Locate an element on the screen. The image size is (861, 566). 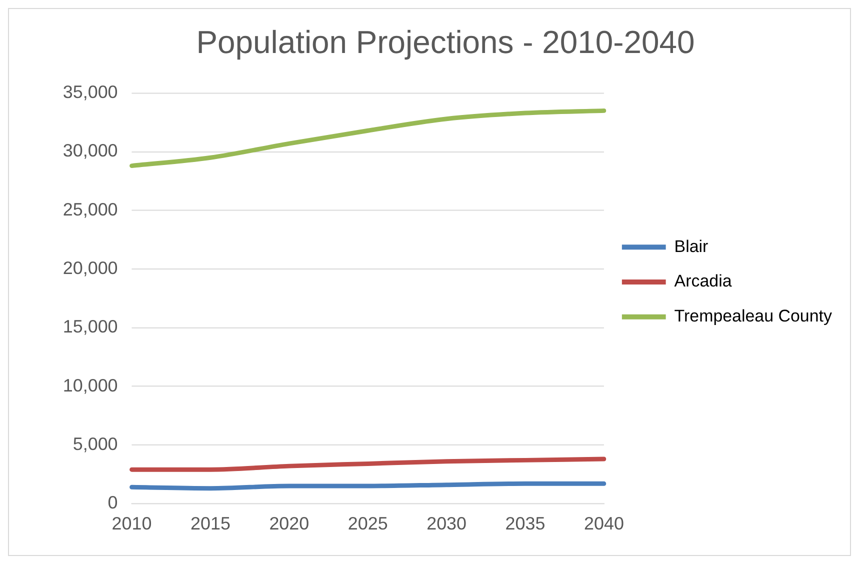
y-tick-label: 30,000 is located at coordinates (90, 150).